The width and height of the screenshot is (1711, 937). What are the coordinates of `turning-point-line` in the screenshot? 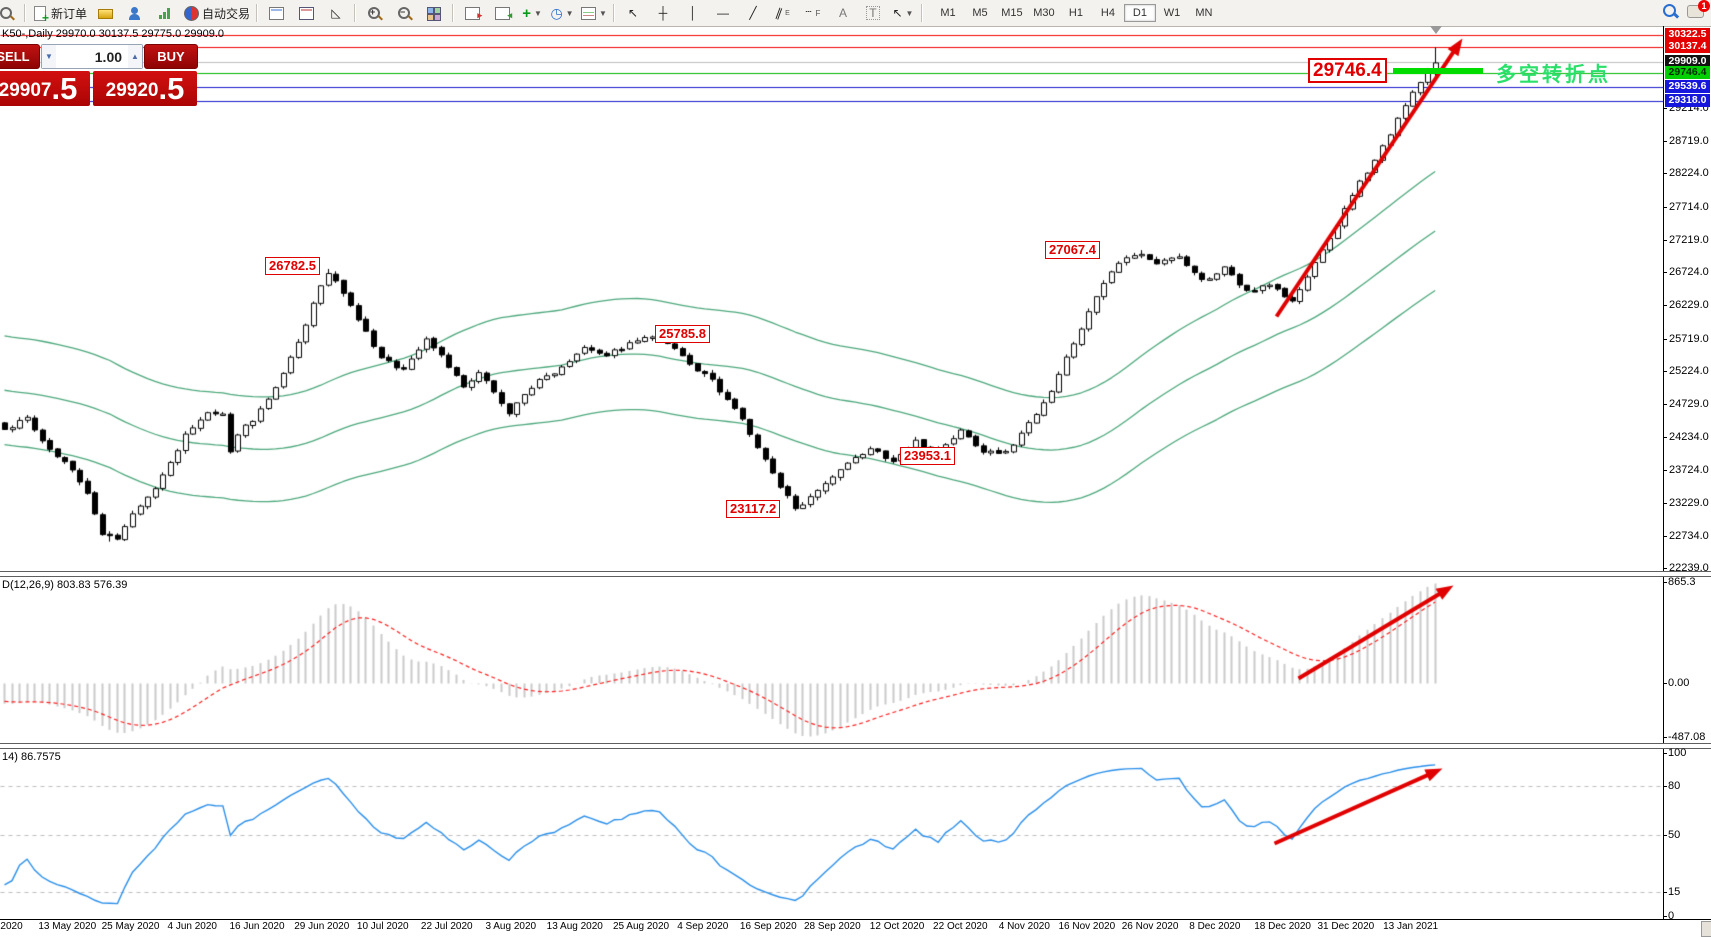 It's located at (1438, 71).